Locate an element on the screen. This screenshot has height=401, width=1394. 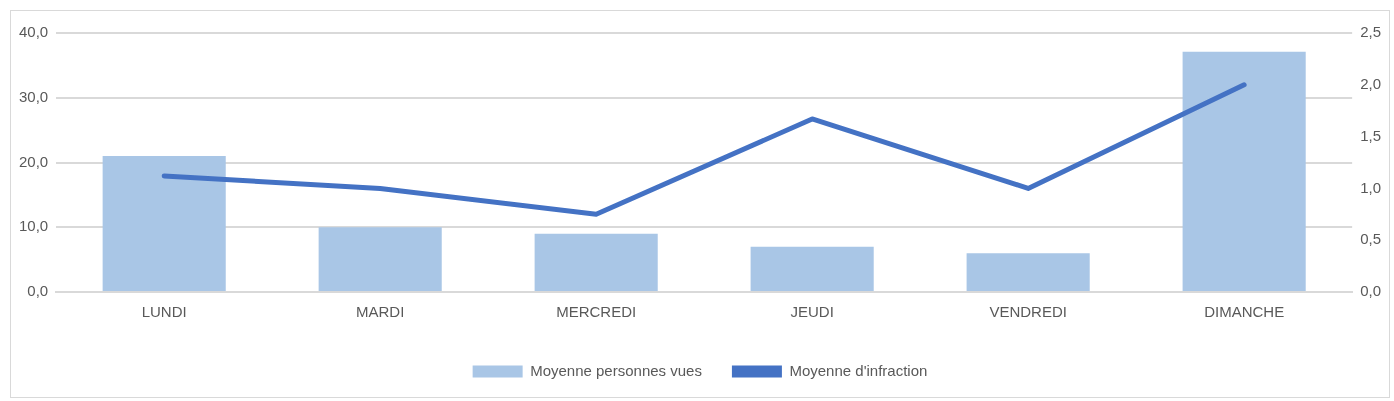
y-tick-label: 30,0 is located at coordinates (33, 96).